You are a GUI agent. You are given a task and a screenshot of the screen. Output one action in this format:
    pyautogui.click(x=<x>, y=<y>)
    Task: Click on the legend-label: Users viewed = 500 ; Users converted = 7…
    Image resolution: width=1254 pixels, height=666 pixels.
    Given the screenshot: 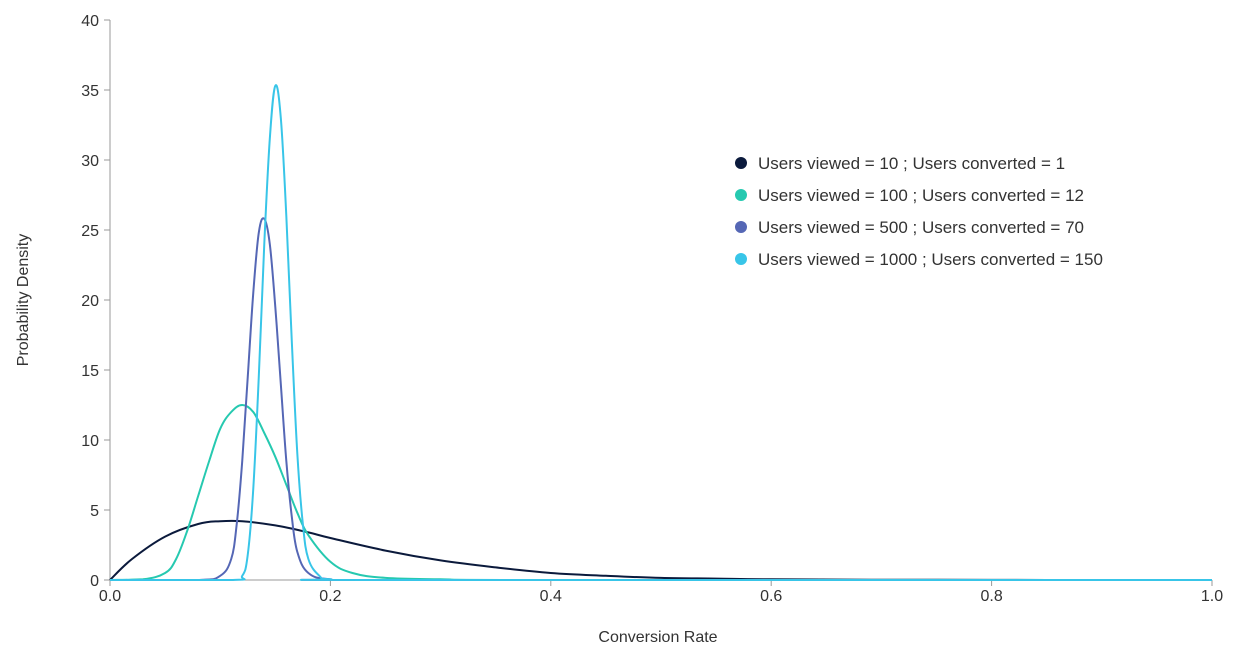 What is the action you would take?
    pyautogui.click(x=921, y=227)
    